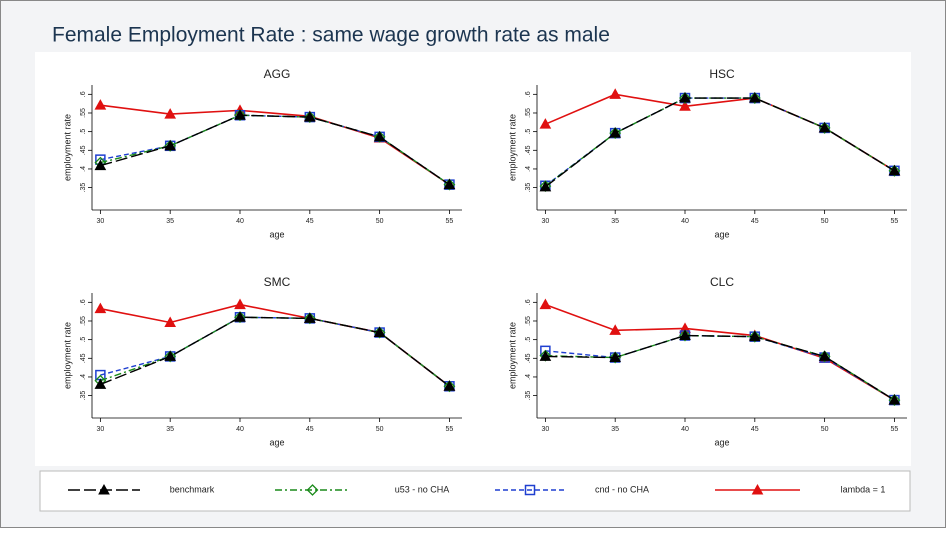  Describe the element at coordinates (863, 489) in the screenshot. I see `legend-label: lambda = 1` at that location.